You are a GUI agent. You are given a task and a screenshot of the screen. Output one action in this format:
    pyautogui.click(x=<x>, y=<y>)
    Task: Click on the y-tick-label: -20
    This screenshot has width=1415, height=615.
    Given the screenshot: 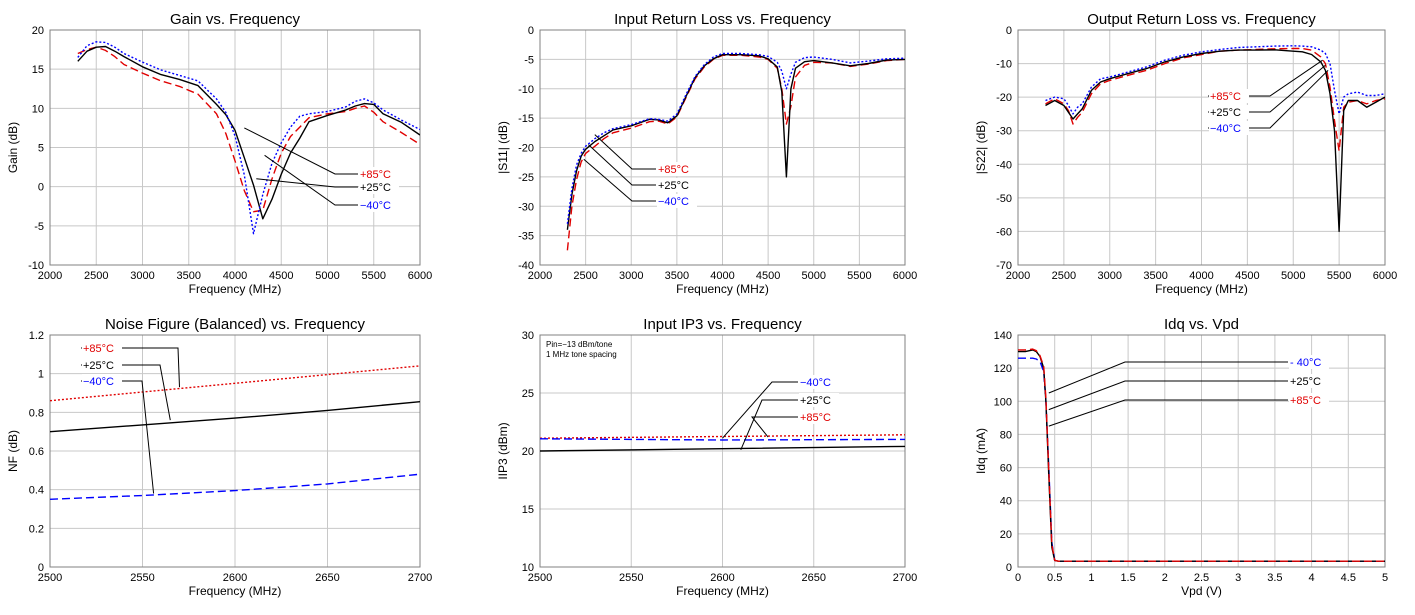 What is the action you would take?
    pyautogui.click(x=1004, y=98)
    